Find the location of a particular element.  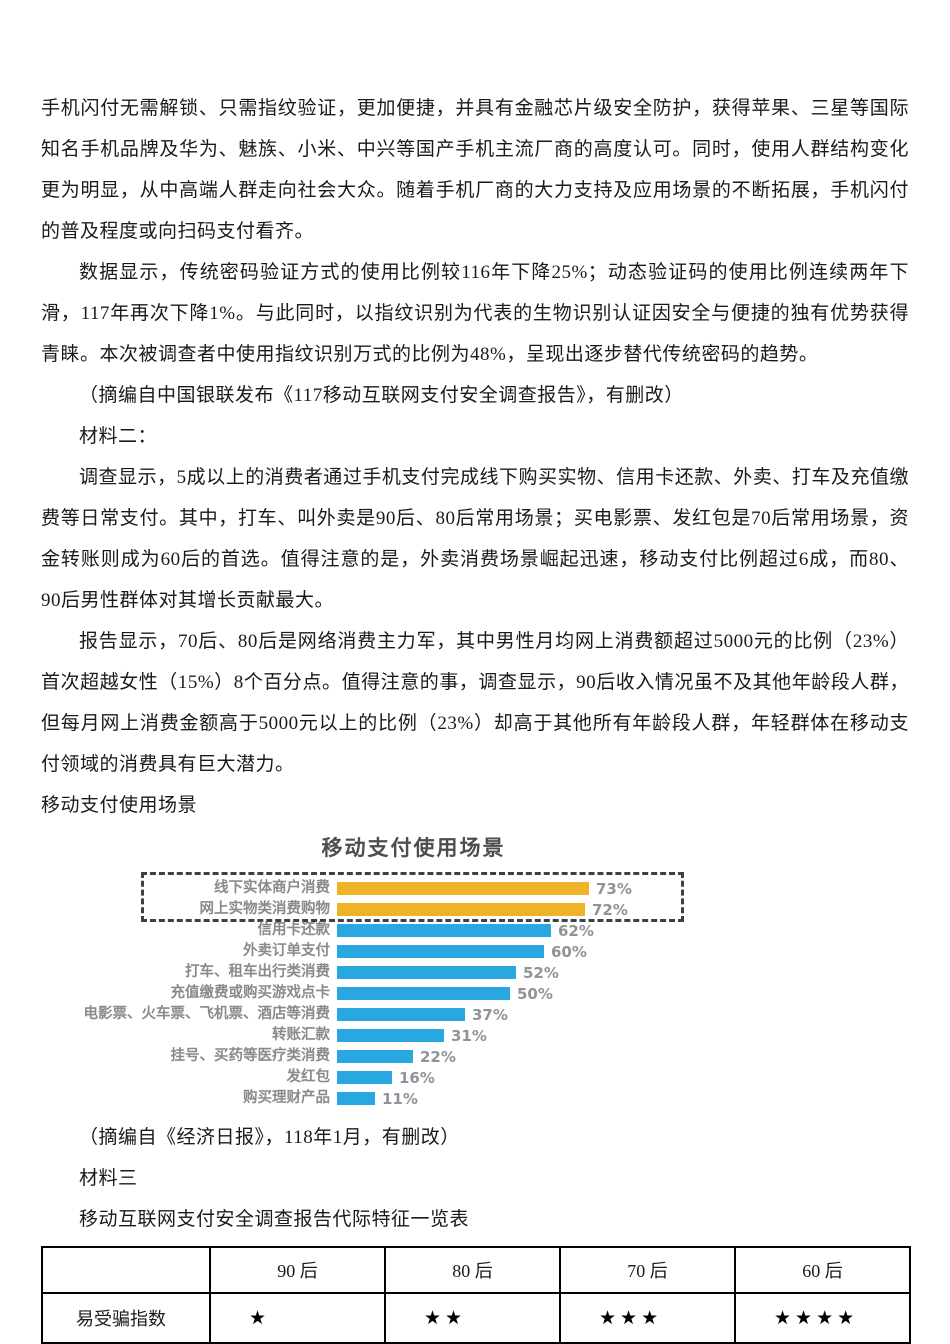

chart-value-label: 11% is located at coordinates (400, 1098).